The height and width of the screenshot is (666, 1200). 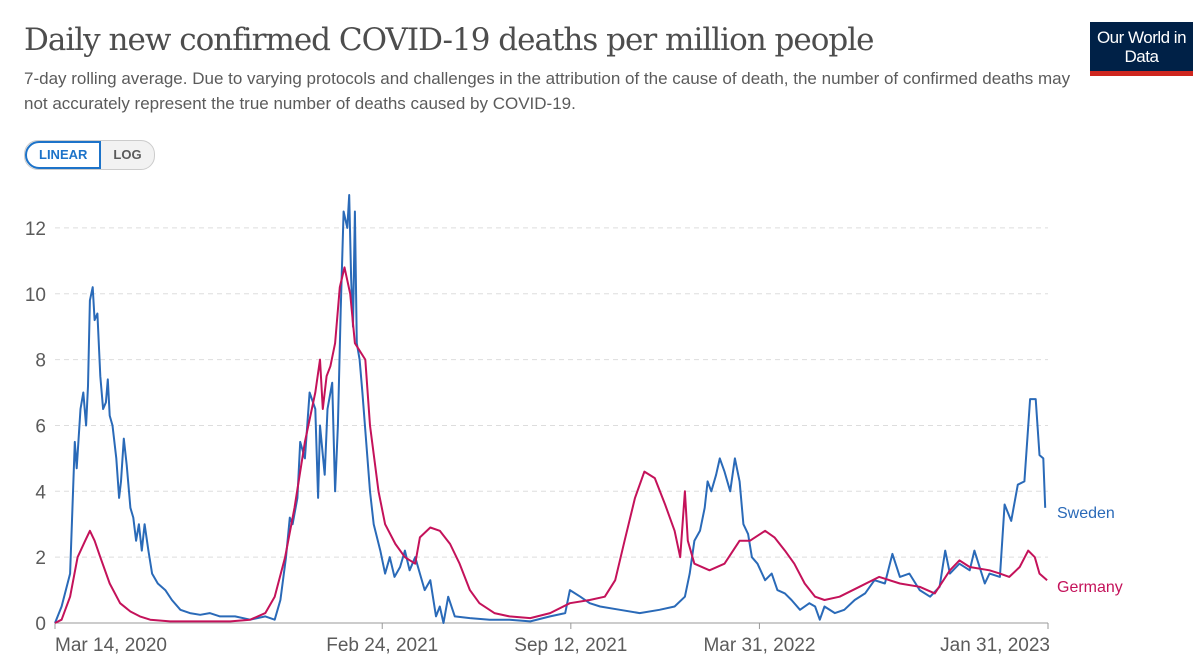 I want to click on scale-toggle: LINEAR LOG, so click(x=89, y=155).